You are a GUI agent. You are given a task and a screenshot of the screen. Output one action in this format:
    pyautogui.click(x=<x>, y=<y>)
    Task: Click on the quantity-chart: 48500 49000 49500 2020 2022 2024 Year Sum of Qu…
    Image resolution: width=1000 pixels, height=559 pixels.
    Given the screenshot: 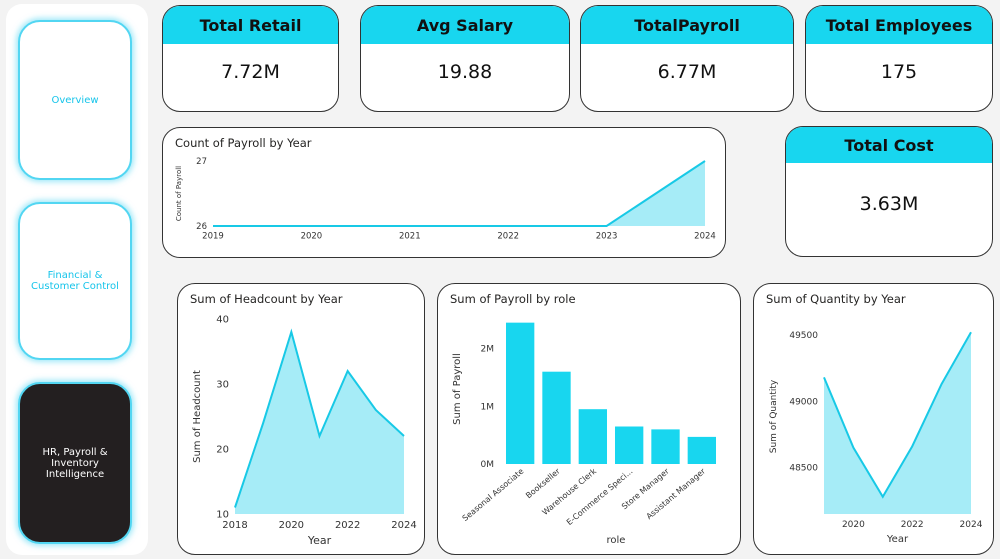 What is the action you would take?
    pyautogui.click(x=876, y=438)
    